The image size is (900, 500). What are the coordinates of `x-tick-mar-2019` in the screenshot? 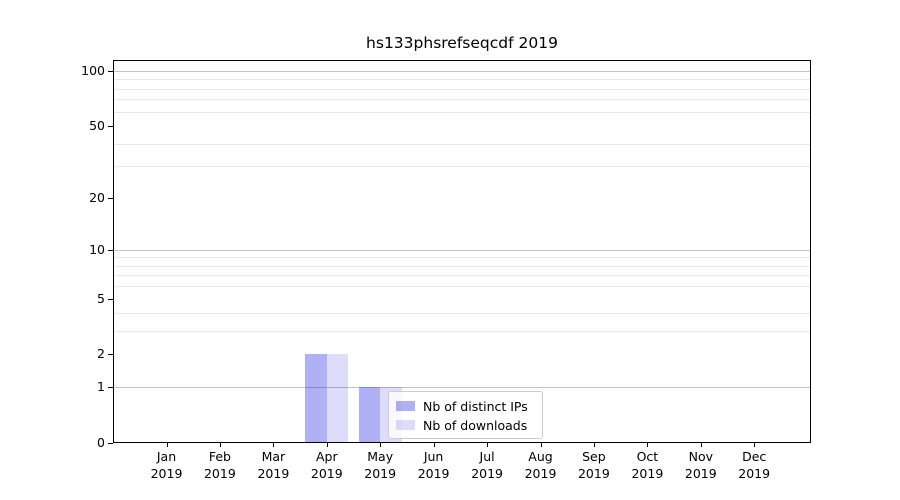 It's located at (274, 445).